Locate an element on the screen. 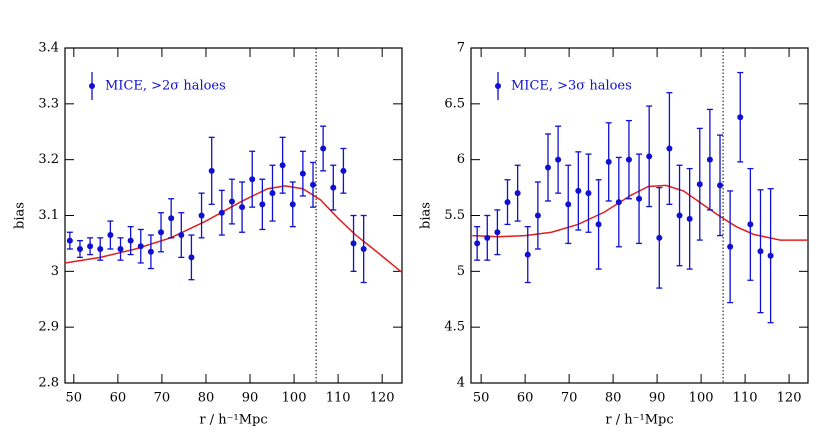 The height and width of the screenshot is (444, 820). y-tick-label: 5.5 is located at coordinates (454, 215).